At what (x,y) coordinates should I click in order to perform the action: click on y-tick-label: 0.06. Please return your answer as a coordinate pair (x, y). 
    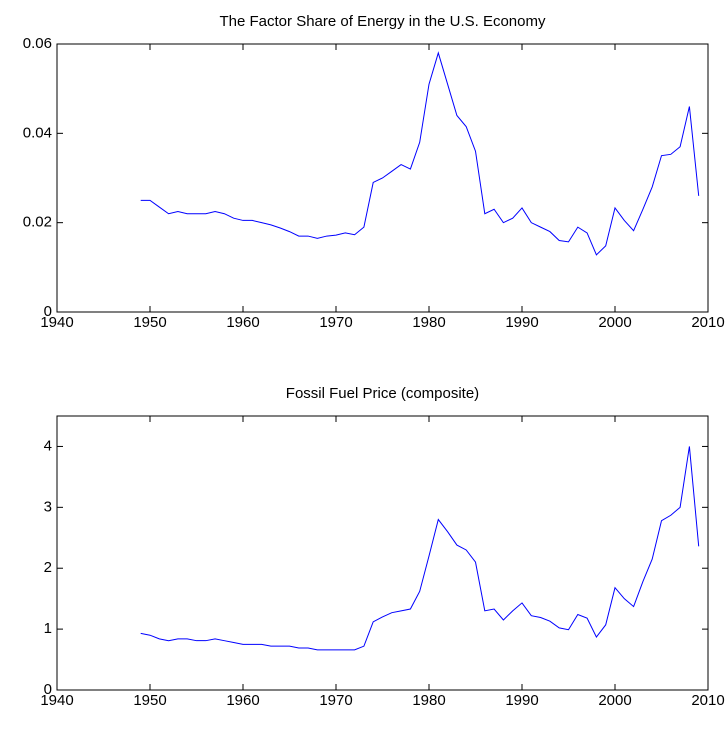
    Looking at the image, I should click on (37, 43).